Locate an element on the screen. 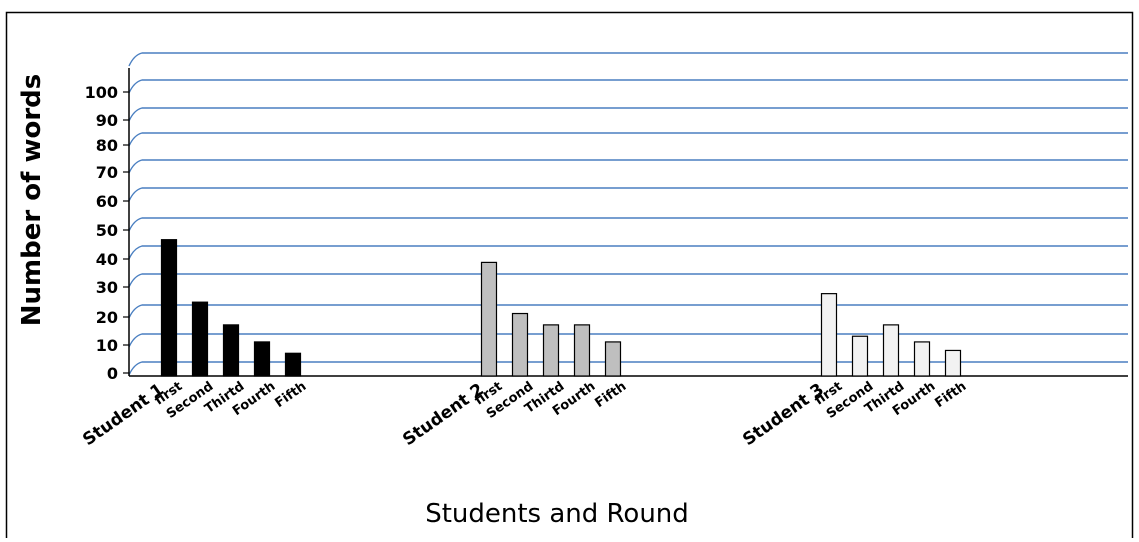 This screenshot has width=1139, height=542. y-tick-label: 30 is located at coordinates (107, 287).